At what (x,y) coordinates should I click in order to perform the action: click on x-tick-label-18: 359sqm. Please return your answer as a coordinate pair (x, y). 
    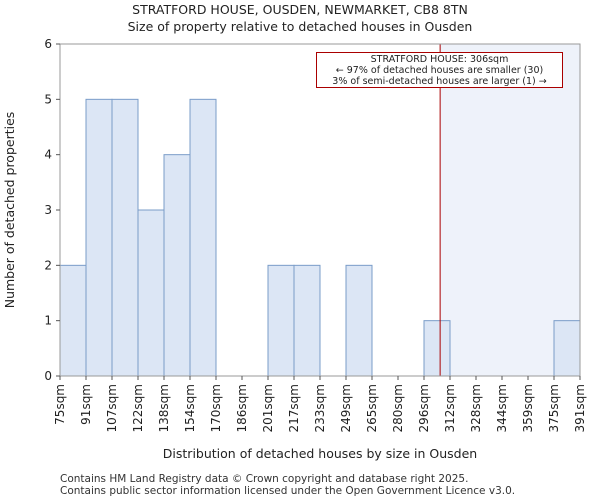
    Looking at the image, I should click on (528, 408).